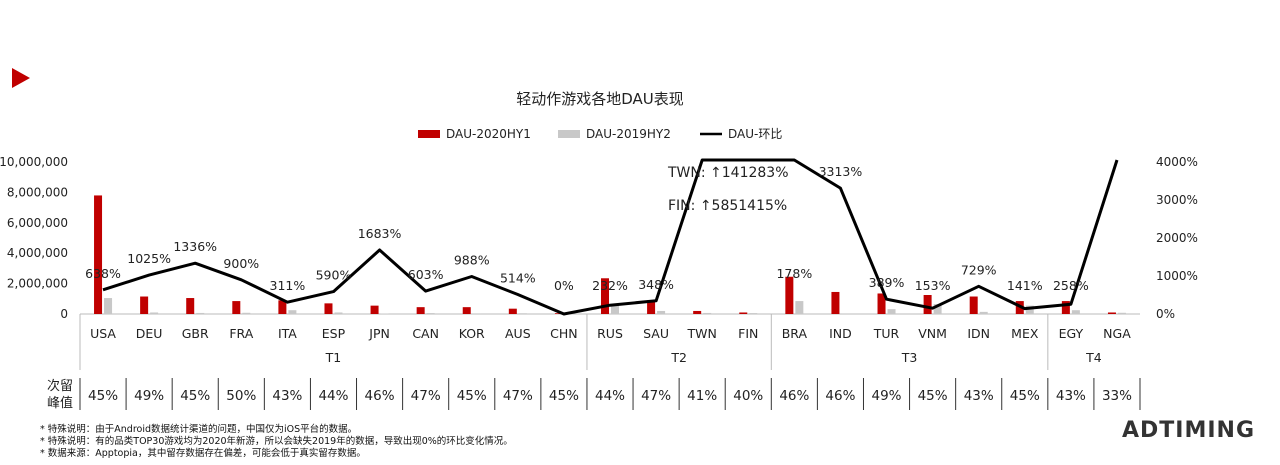 This screenshot has height=465, width=1280. I want to click on y-tick-label-right: 4000%, so click(1177, 162).